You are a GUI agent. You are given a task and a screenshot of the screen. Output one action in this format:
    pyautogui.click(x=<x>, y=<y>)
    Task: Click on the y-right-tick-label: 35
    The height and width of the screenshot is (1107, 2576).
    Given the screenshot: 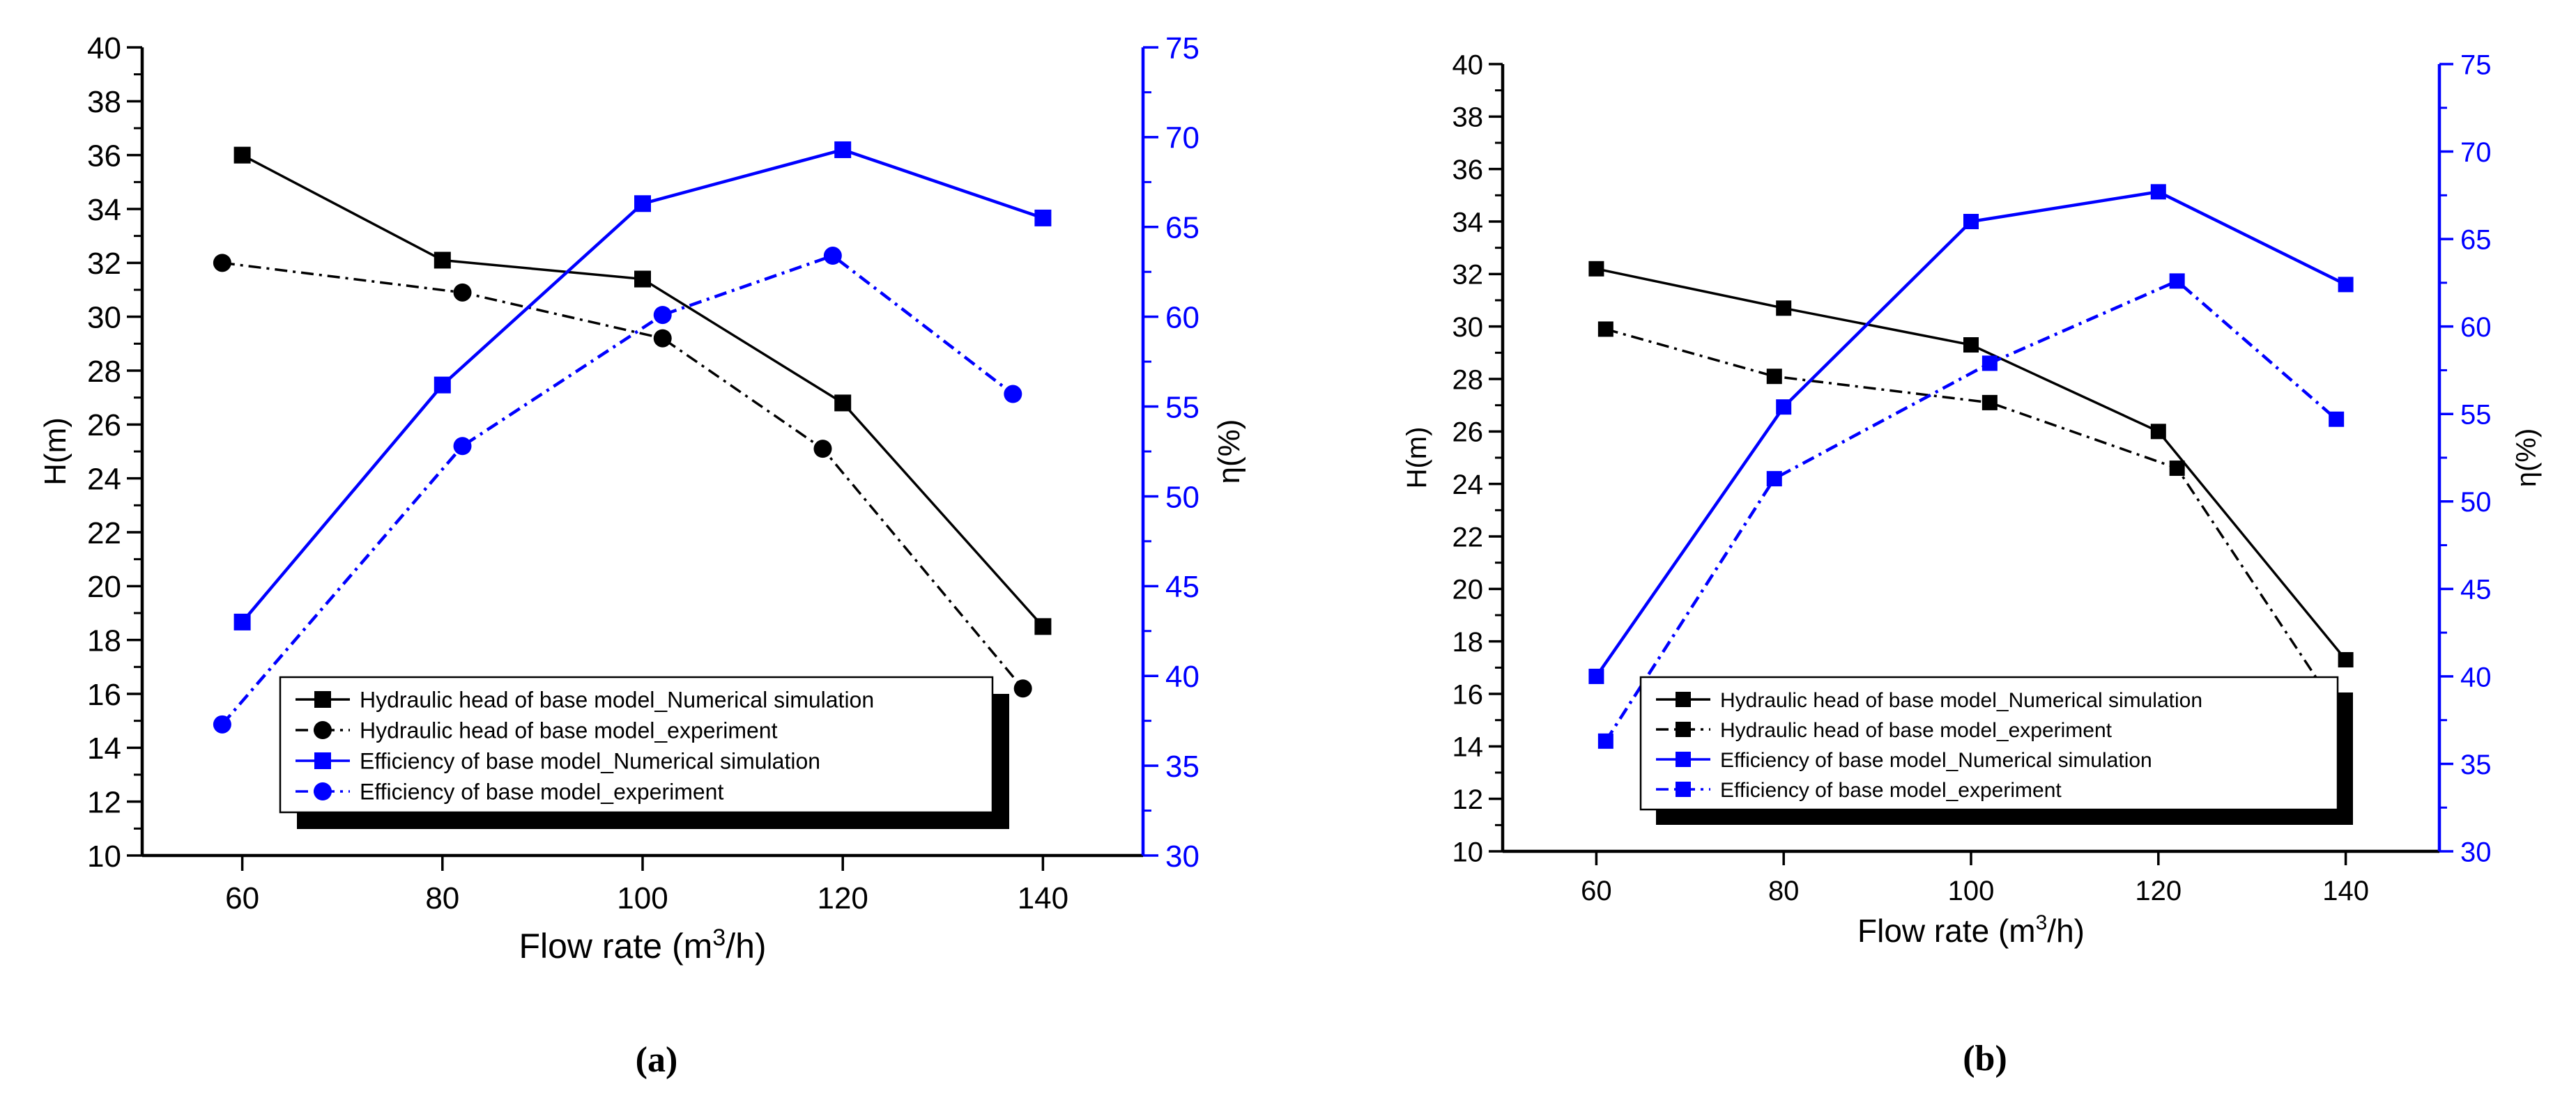 What is the action you would take?
    pyautogui.click(x=2476, y=765)
    